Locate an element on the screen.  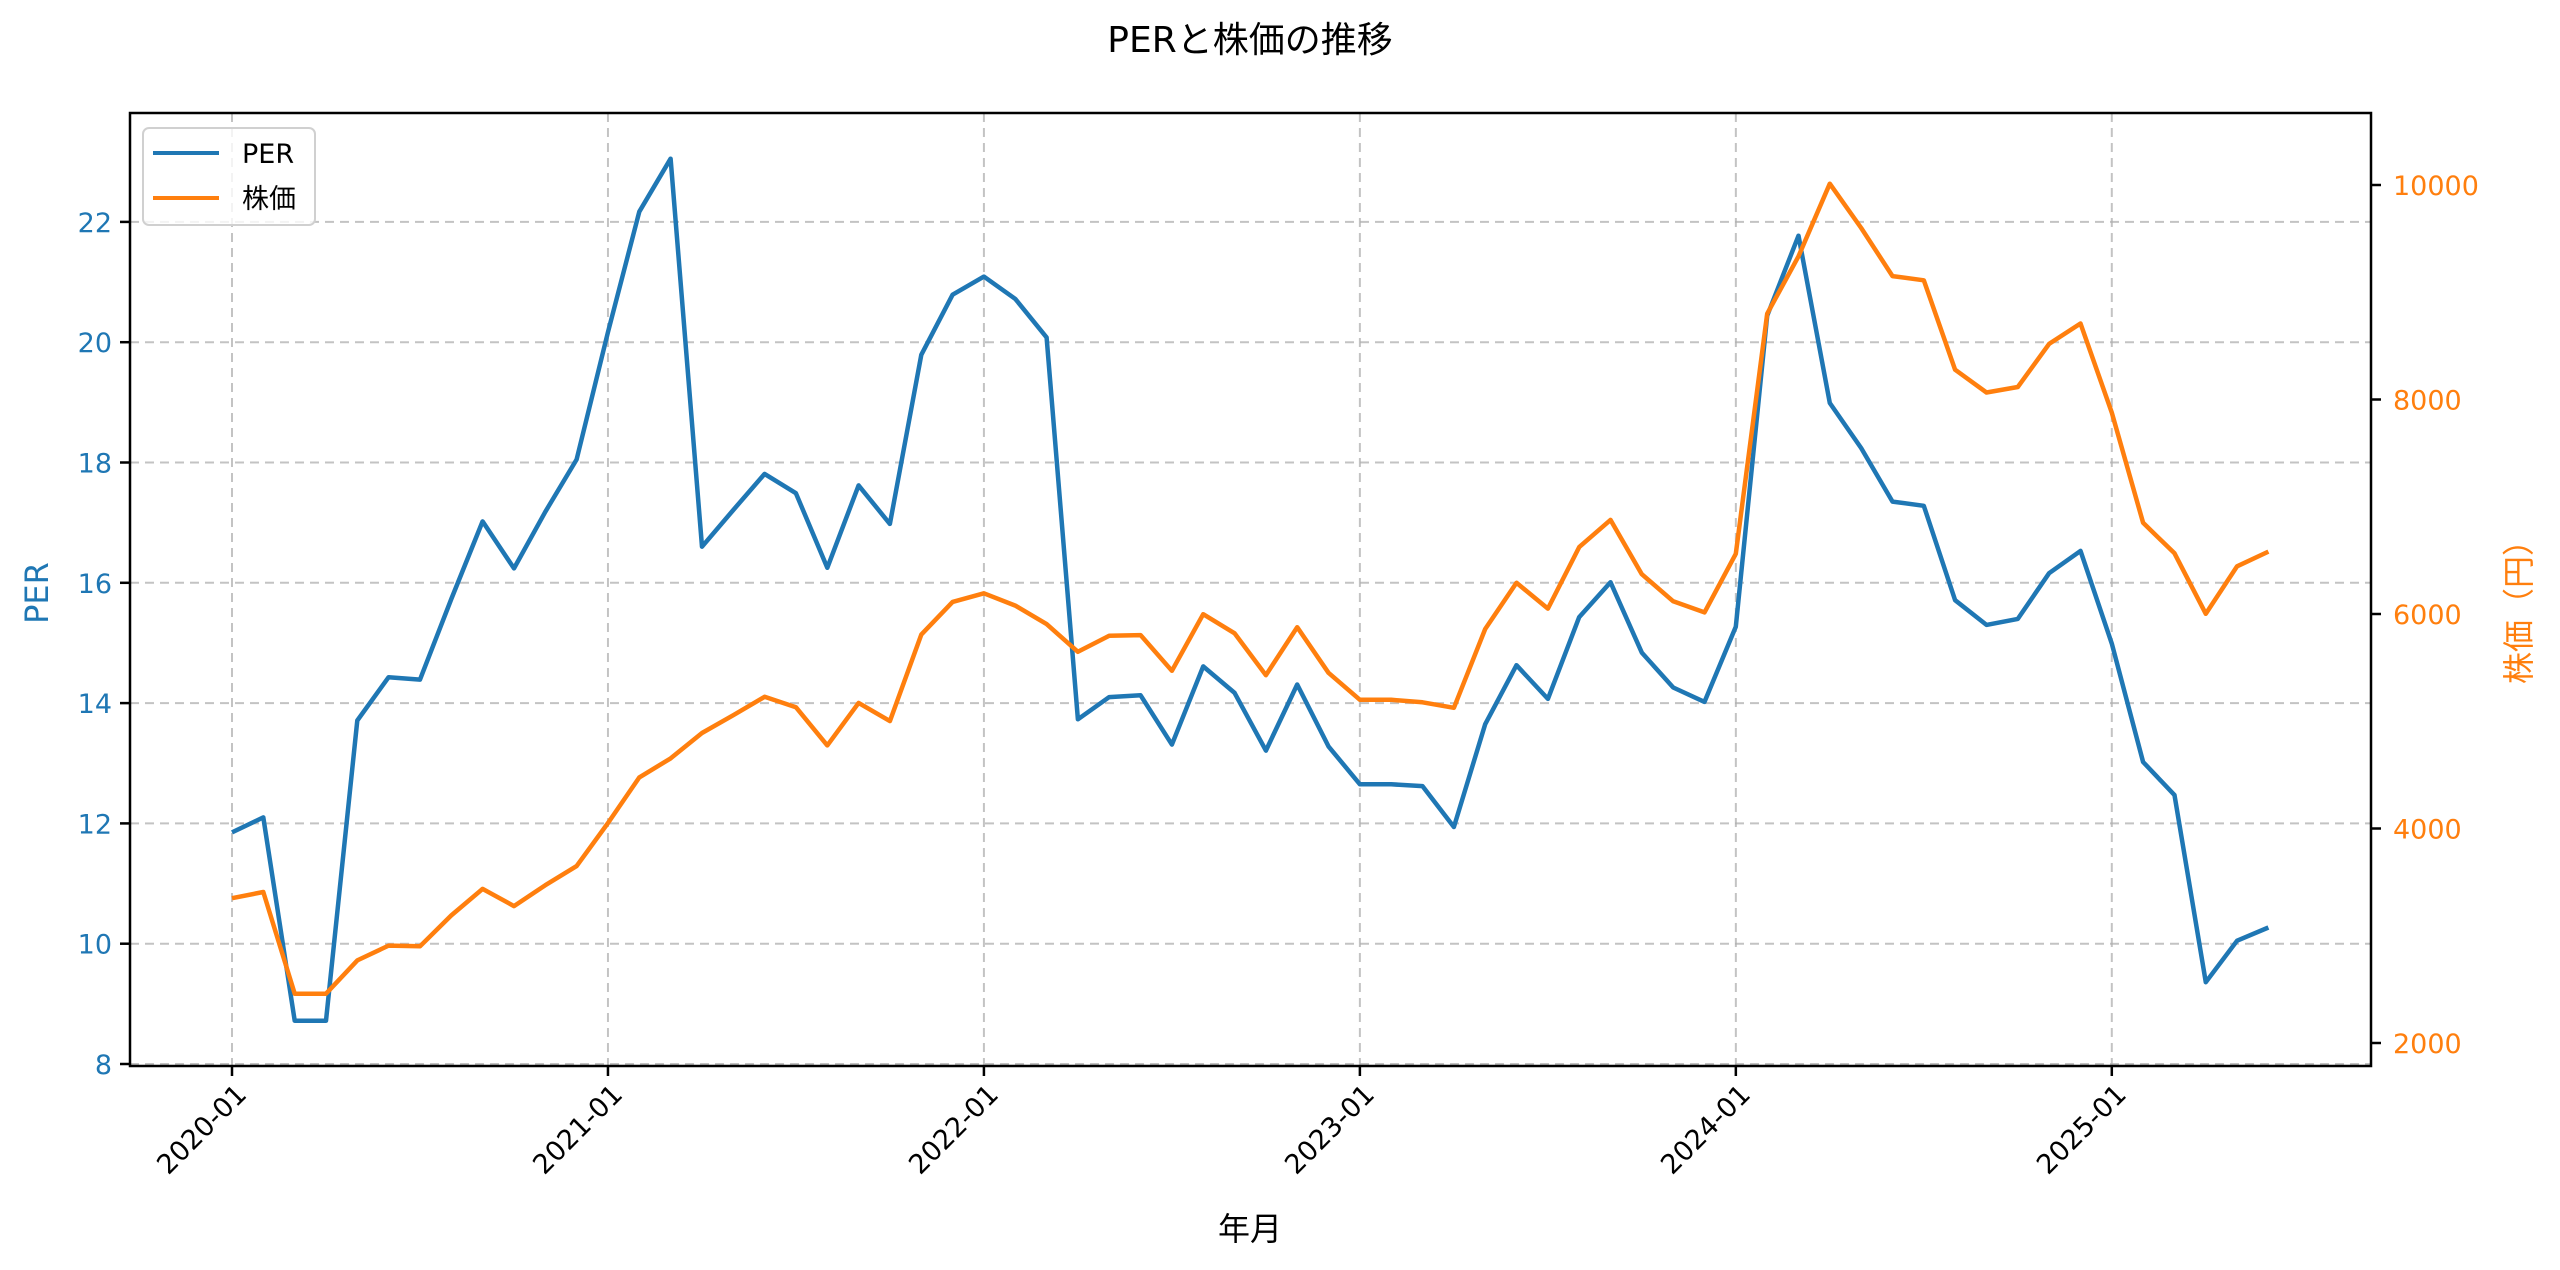
x-tick-label: 2024-01 is located at coordinates (1706, 1130).